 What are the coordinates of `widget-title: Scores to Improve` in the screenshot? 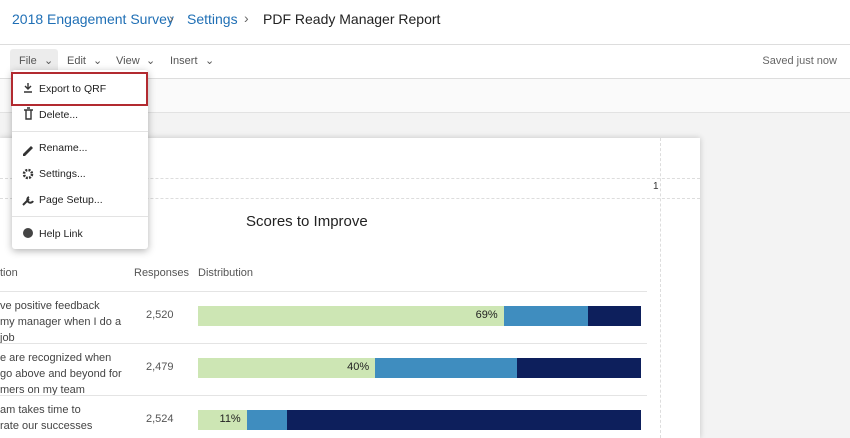 It's located at (307, 221).